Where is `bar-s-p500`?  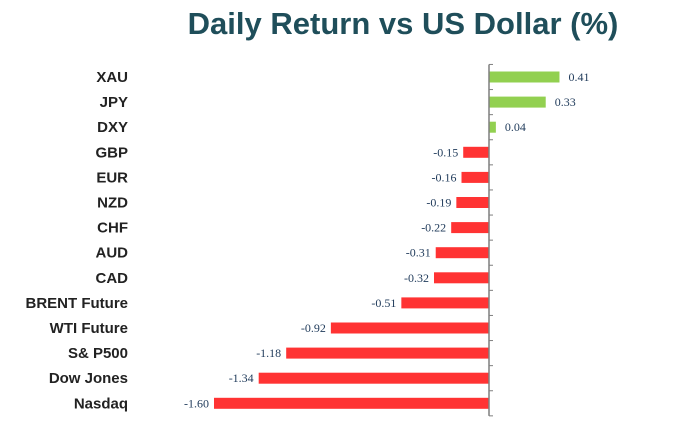 bar-s-p500 is located at coordinates (387, 353).